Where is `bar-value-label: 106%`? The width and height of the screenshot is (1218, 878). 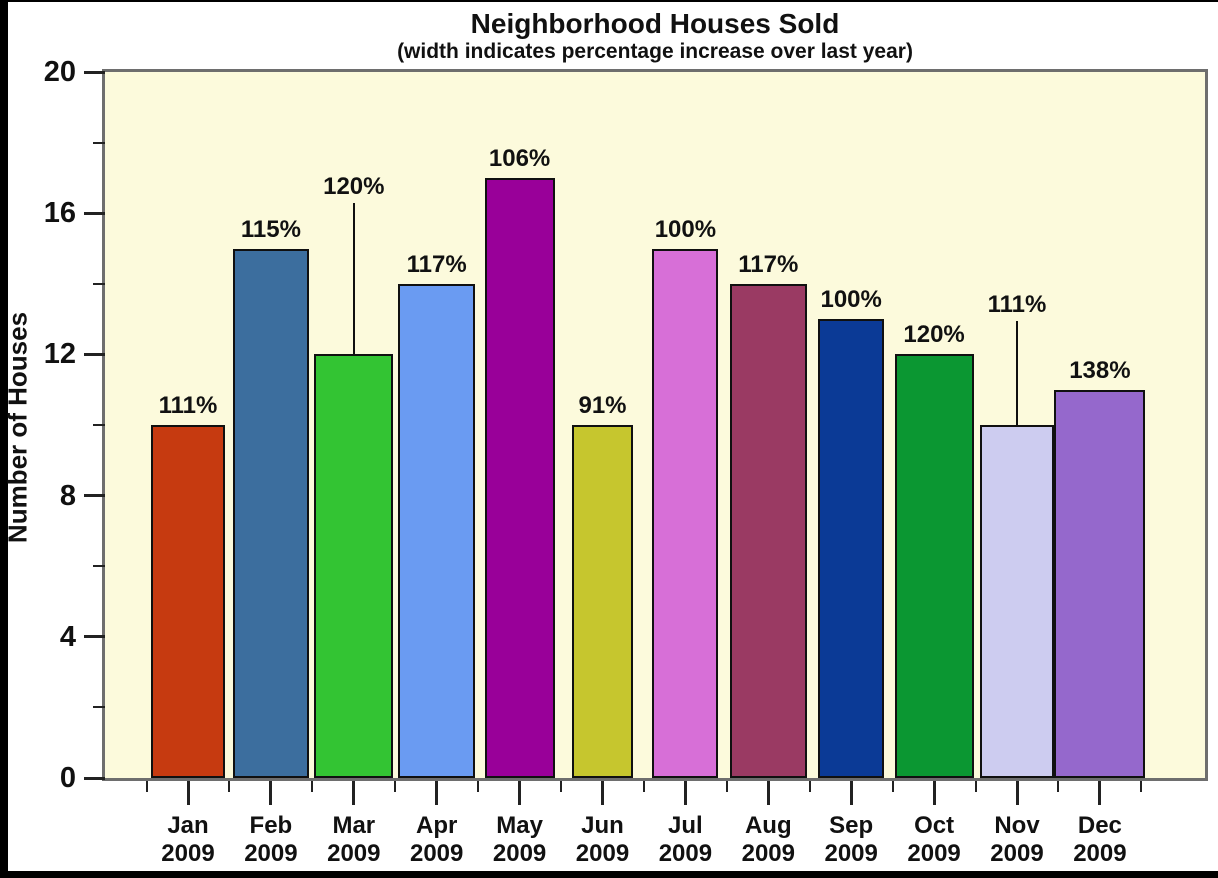
bar-value-label: 106% is located at coordinates (519, 158).